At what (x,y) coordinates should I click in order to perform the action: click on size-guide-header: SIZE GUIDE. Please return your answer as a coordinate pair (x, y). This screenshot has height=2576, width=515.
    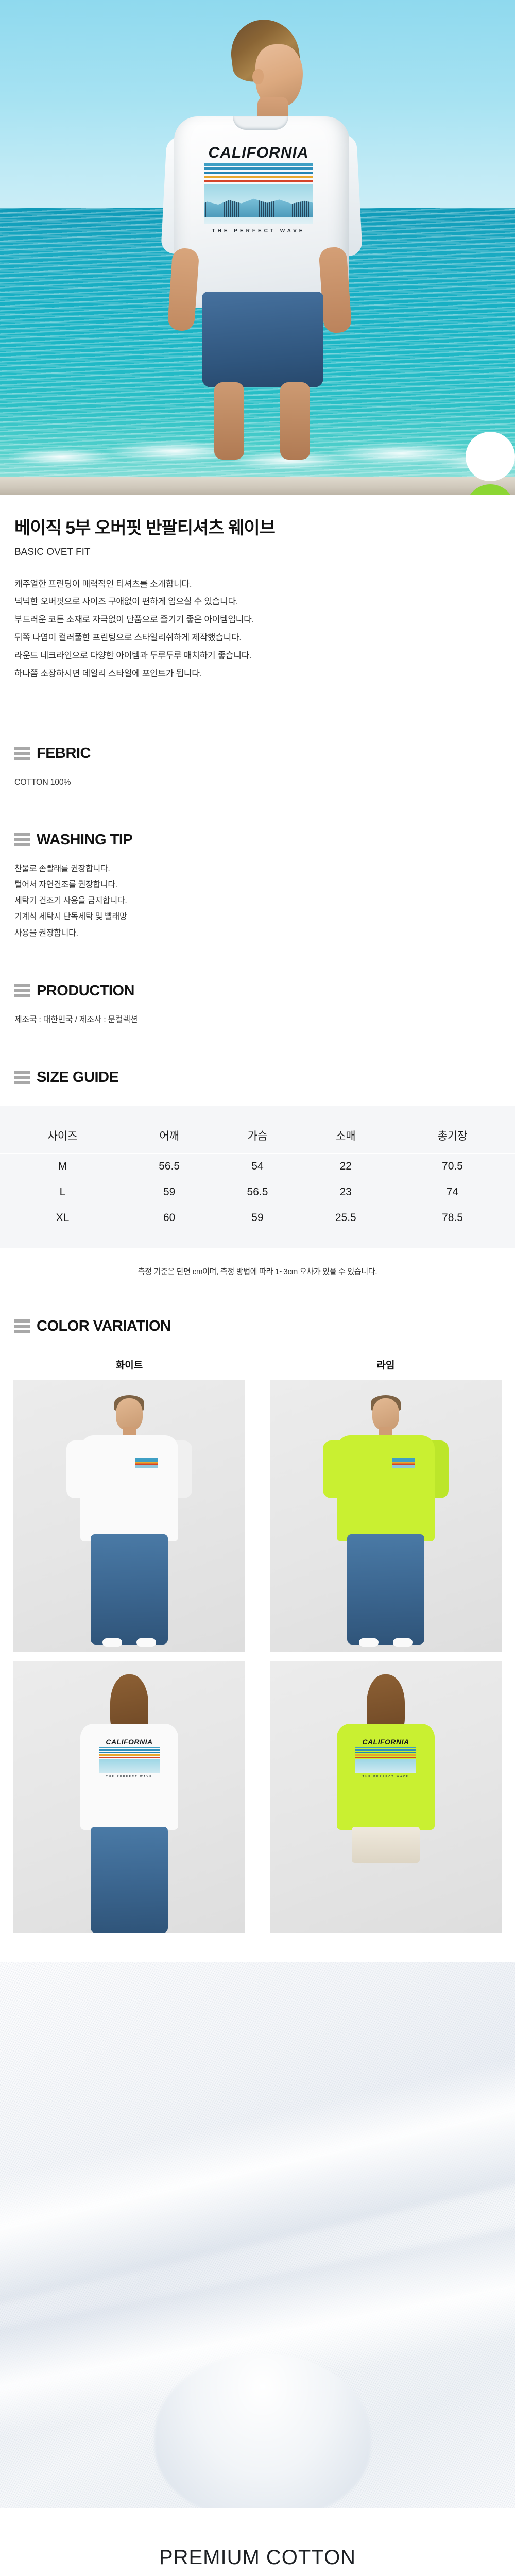
    Looking at the image, I should click on (257, 1077).